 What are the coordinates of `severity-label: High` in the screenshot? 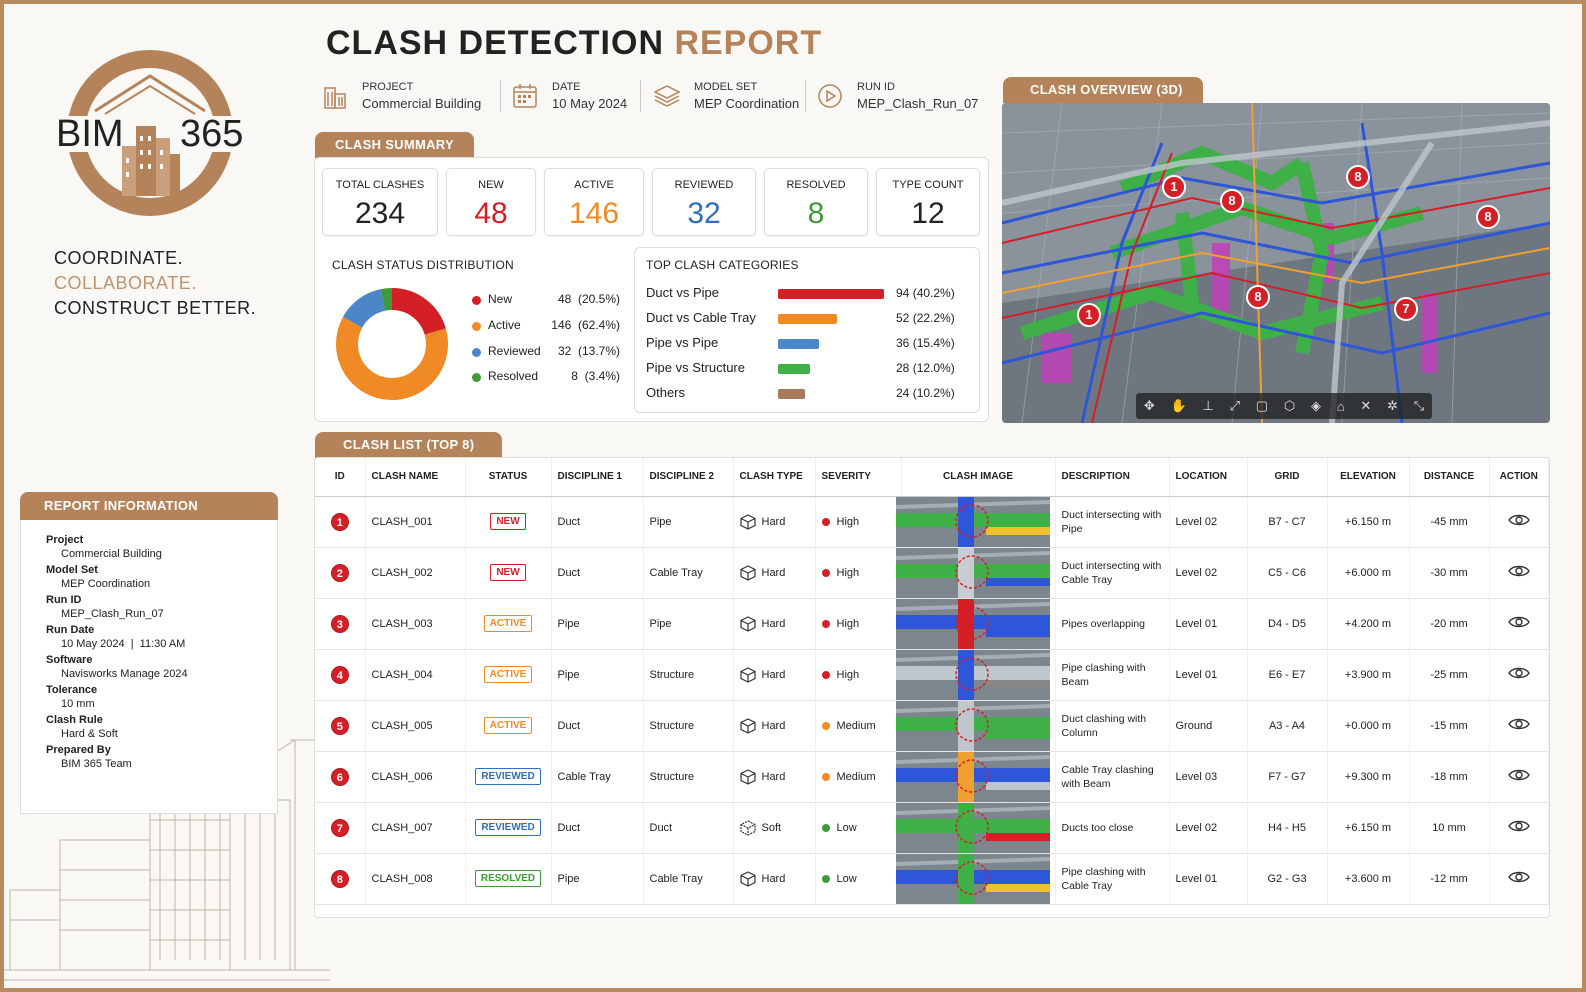 It's located at (848, 521).